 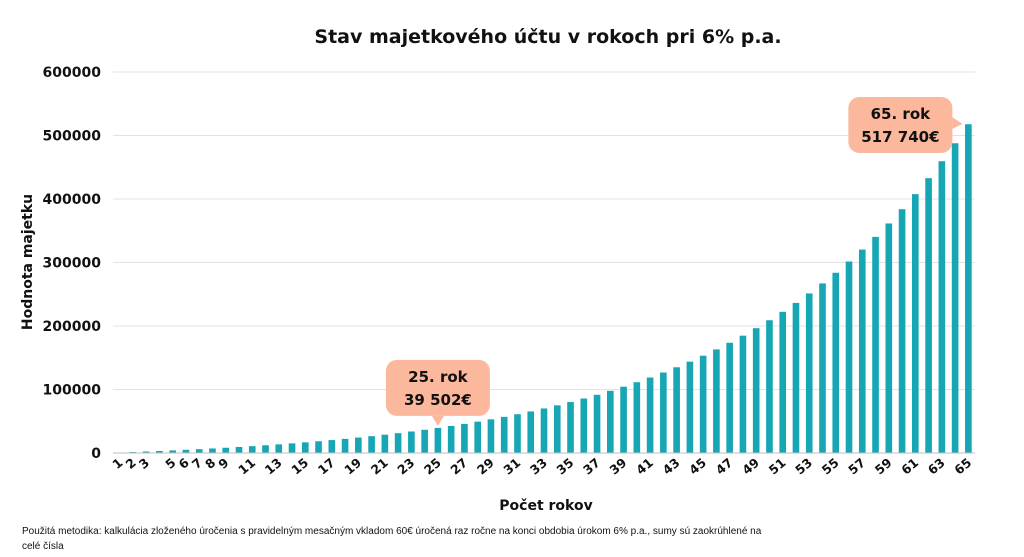 What do you see at coordinates (299, 466) in the screenshot?
I see `x-tick-label: 15` at bounding box center [299, 466].